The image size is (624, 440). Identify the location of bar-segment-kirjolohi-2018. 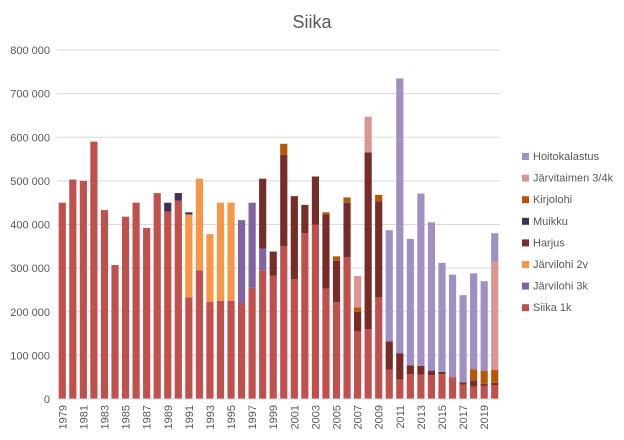
(474, 375).